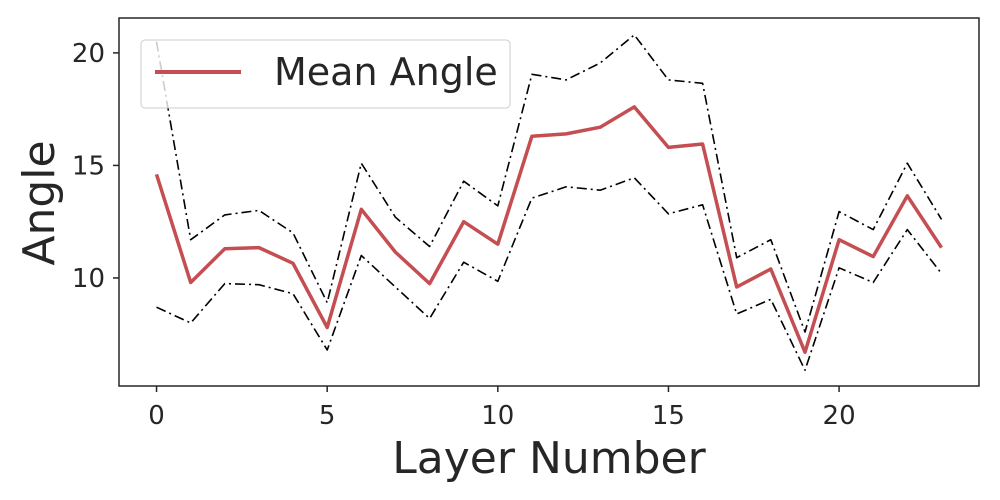 This screenshot has width=1000, height=500. I want to click on y-tick-label: 20, so click(88, 54).